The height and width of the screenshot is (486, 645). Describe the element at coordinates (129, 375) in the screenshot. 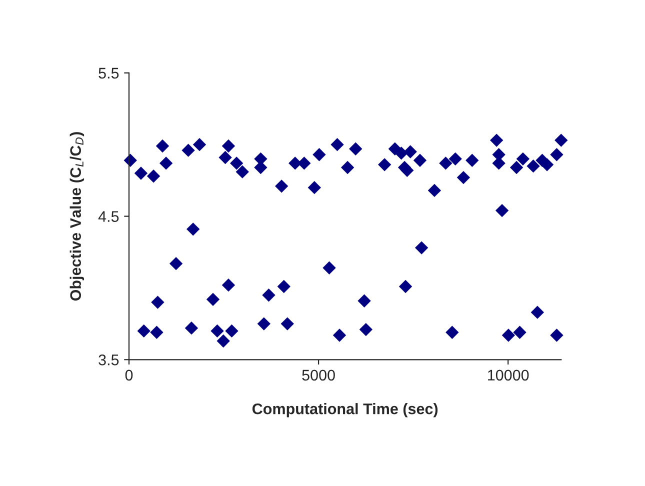

I see `x-tick-label: 0` at that location.